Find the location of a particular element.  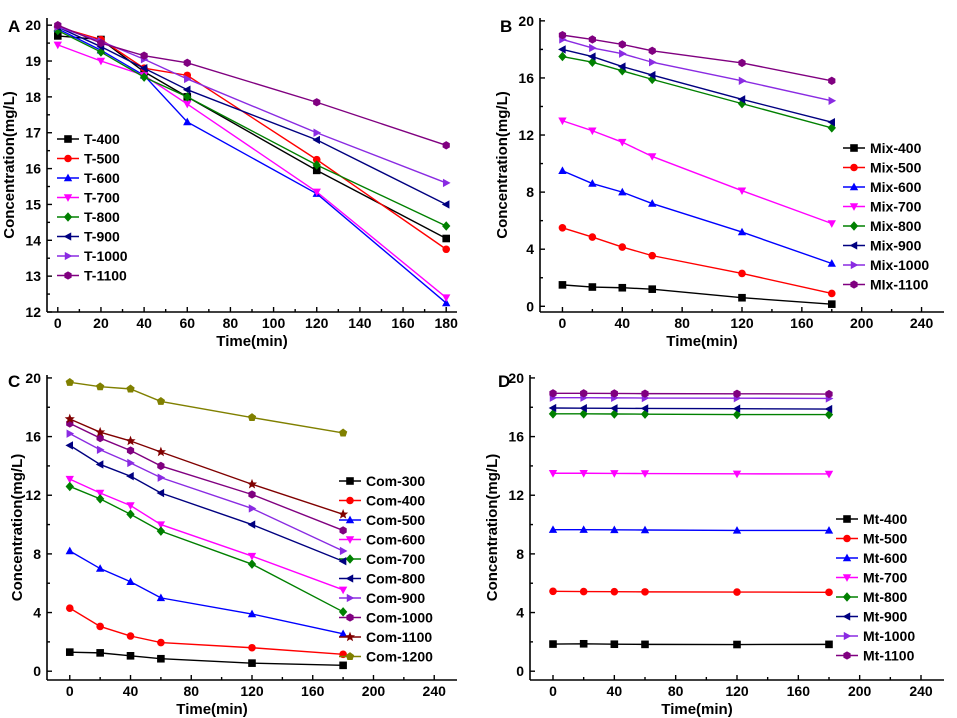

y-tick-label: 12 is located at coordinates (516, 495).